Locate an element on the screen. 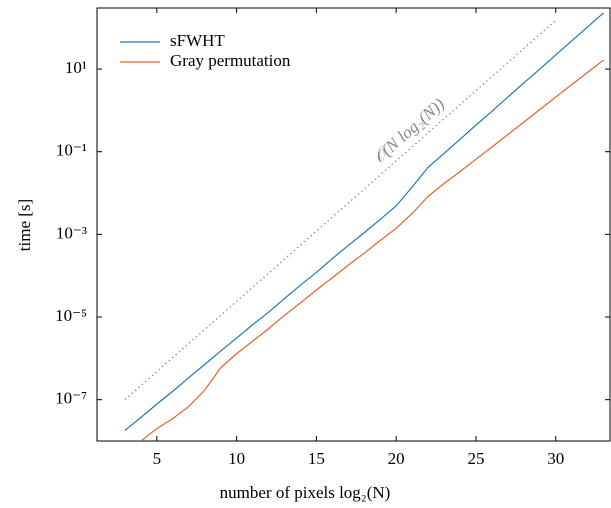 The image size is (611, 508). legend-label: sFWHT is located at coordinates (197, 40).